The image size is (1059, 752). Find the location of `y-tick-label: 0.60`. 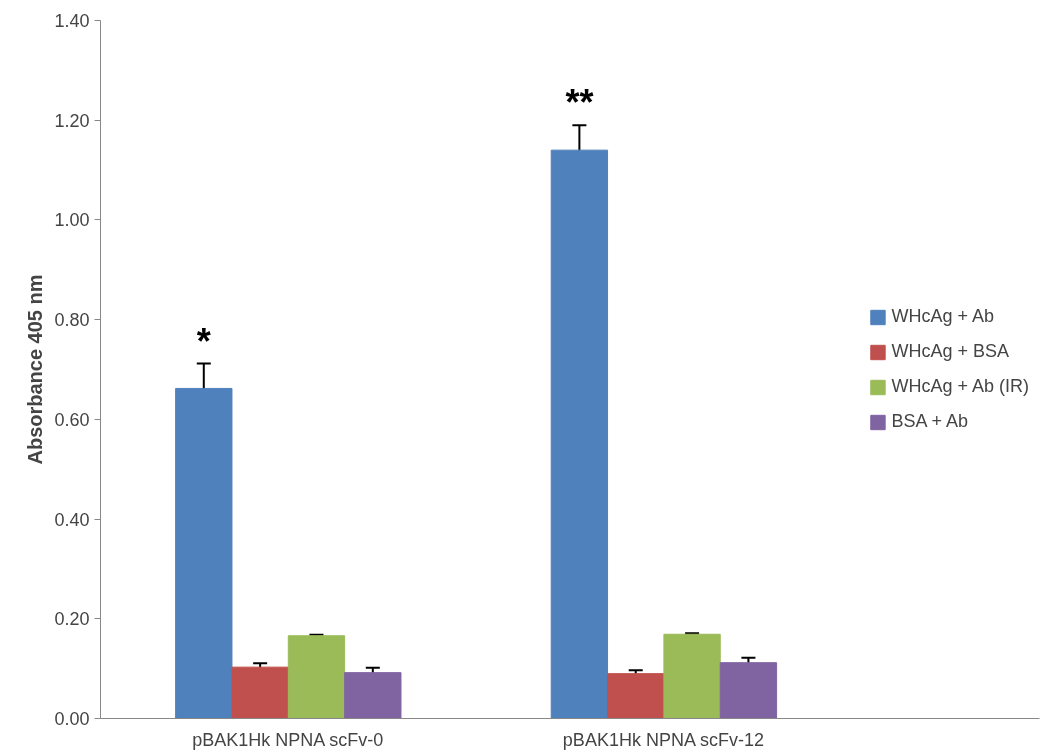

y-tick-label: 0.60 is located at coordinates (72, 419).